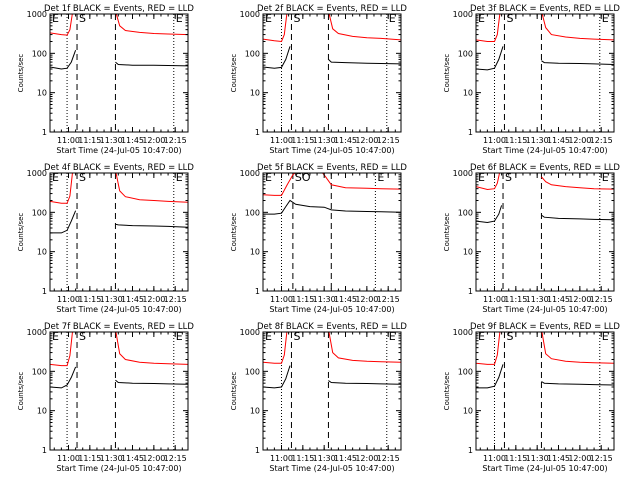 Image resolution: width=640 pixels, height=480 pixels. What do you see at coordinates (119, 327) in the screenshot?
I see `panel-title: Det 7f BLACK = Events, RED = LLD` at bounding box center [119, 327].